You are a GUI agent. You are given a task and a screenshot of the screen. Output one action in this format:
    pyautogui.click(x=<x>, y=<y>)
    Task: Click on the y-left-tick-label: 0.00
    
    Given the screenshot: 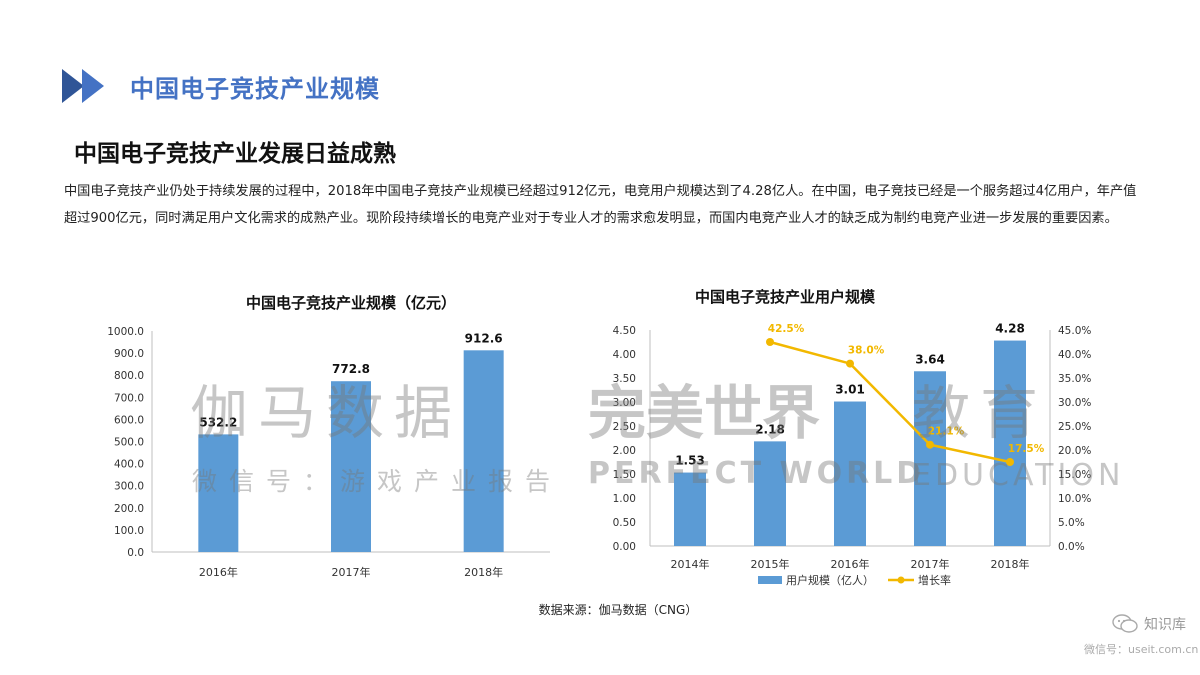 What is the action you would take?
    pyautogui.click(x=624, y=547)
    